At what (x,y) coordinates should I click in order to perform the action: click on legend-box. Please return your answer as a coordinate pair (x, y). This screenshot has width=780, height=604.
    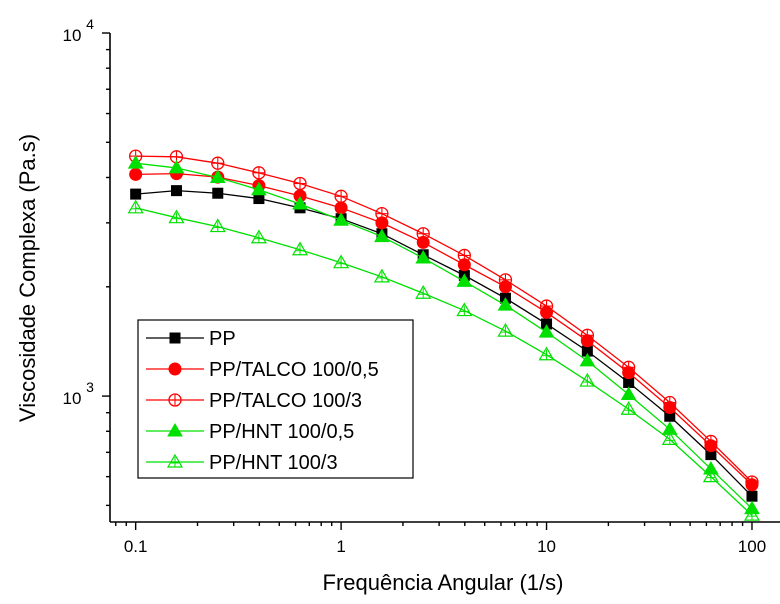
    Looking at the image, I should click on (275, 399).